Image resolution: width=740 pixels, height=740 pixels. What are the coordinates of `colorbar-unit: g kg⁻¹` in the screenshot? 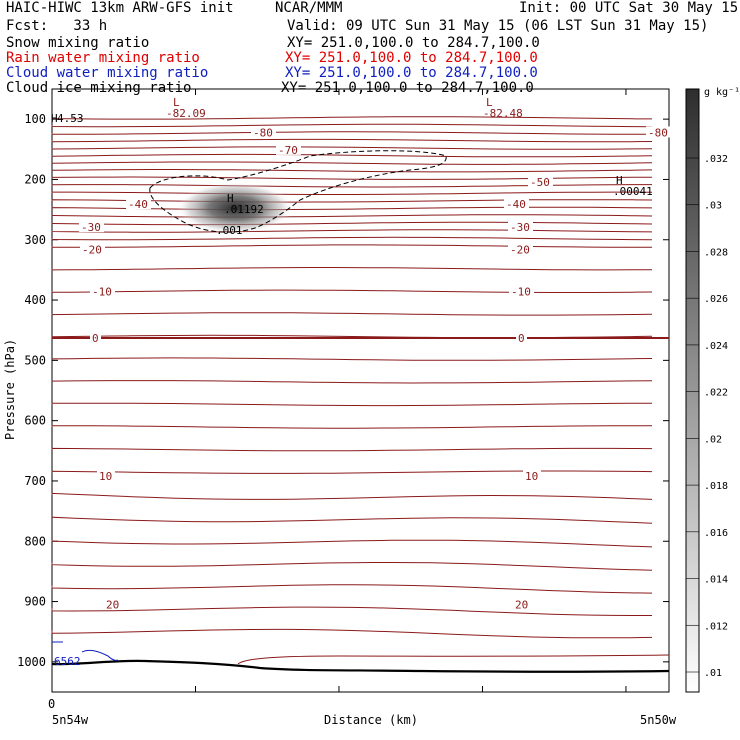 It's located at (722, 92).